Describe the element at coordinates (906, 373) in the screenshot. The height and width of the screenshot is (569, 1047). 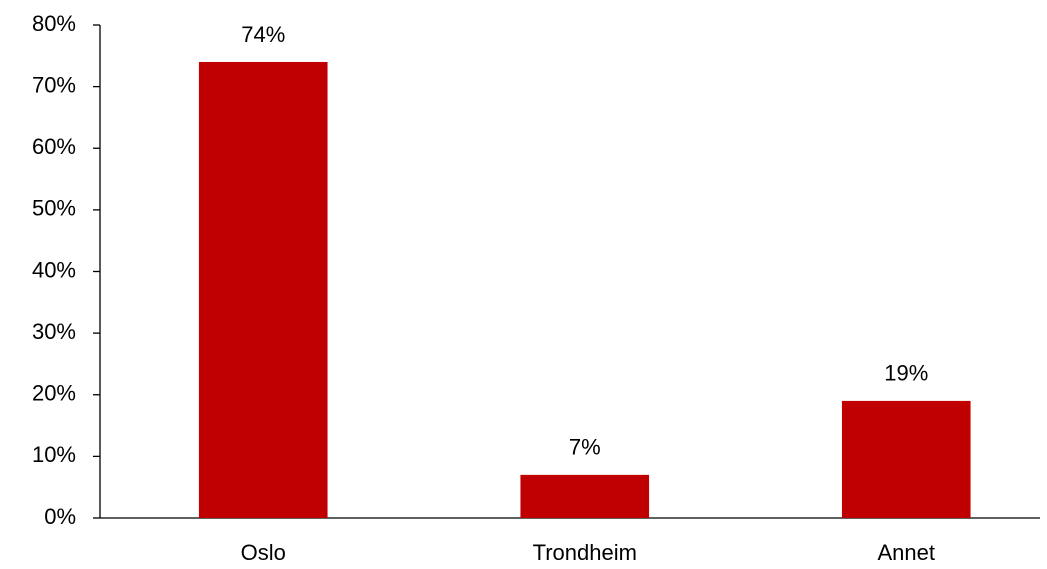
I see `data-label: 19%` at that location.